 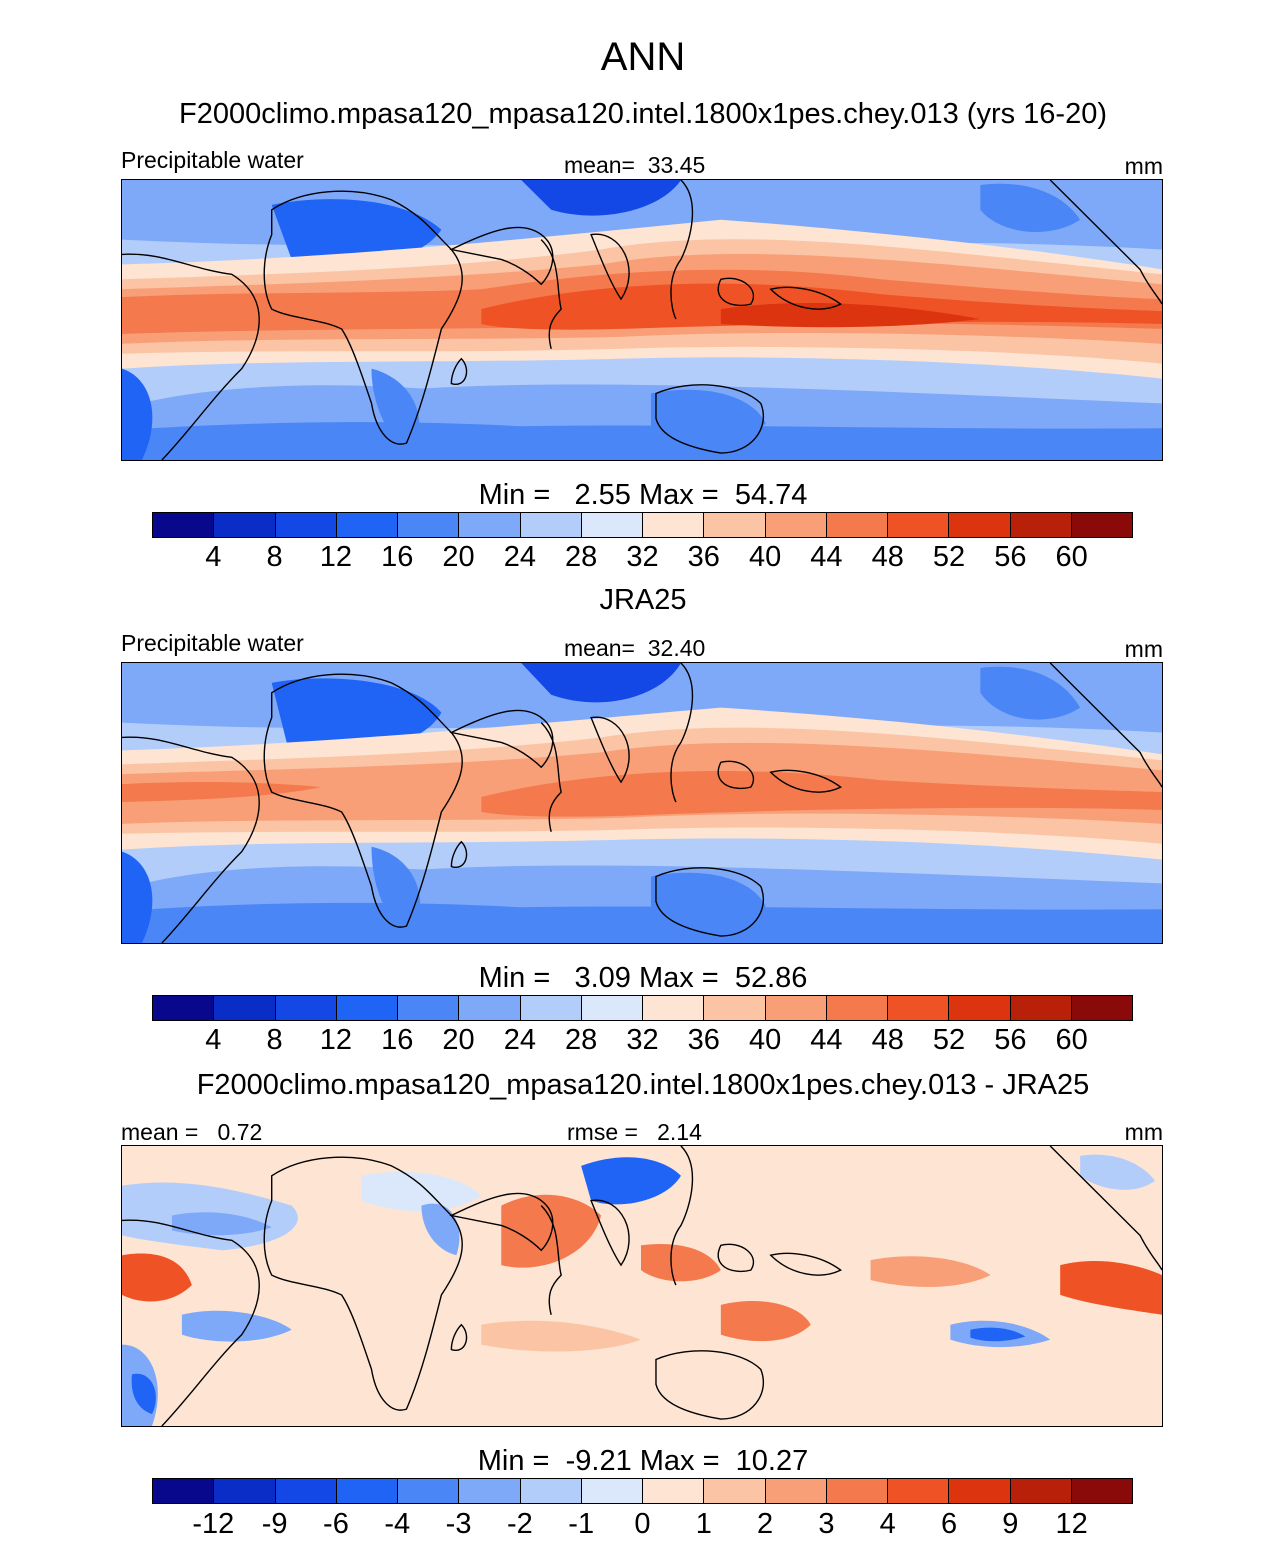 What do you see at coordinates (643, 495) in the screenshot?
I see `panel-1-minmax: Min = 2.55 Max = 54.74` at bounding box center [643, 495].